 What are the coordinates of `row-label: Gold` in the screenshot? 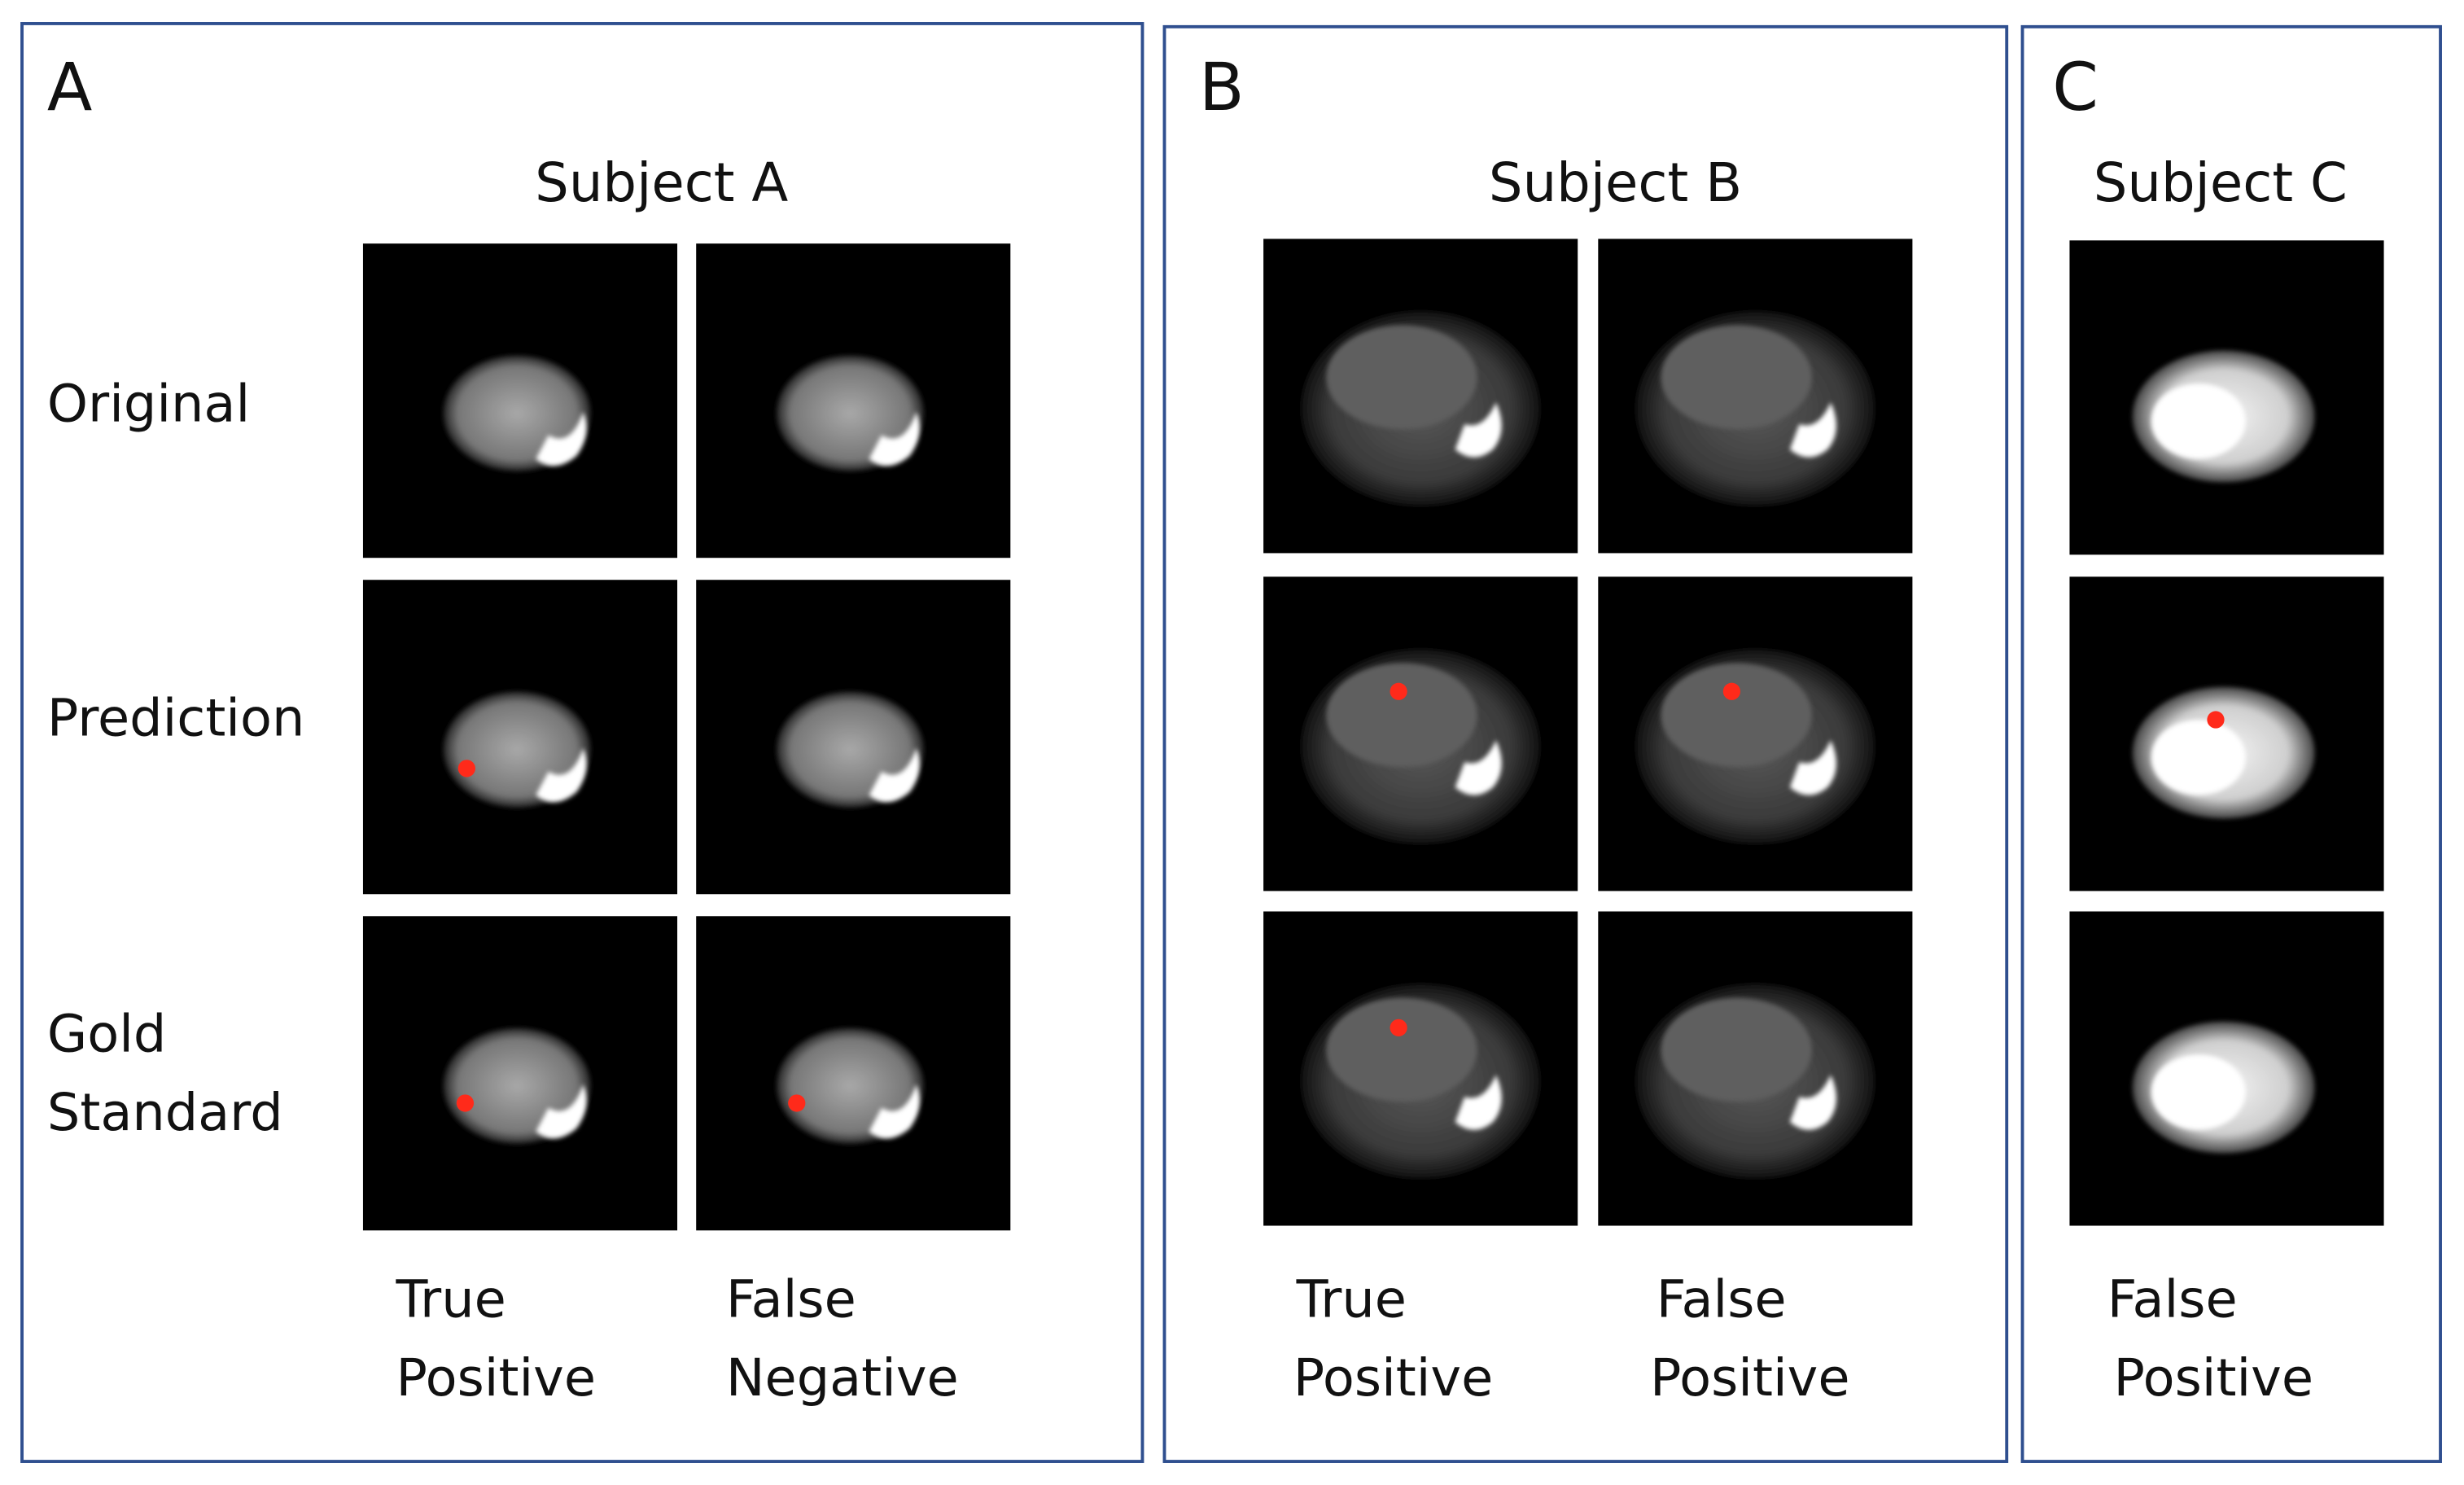 It's located at (107, 1034).